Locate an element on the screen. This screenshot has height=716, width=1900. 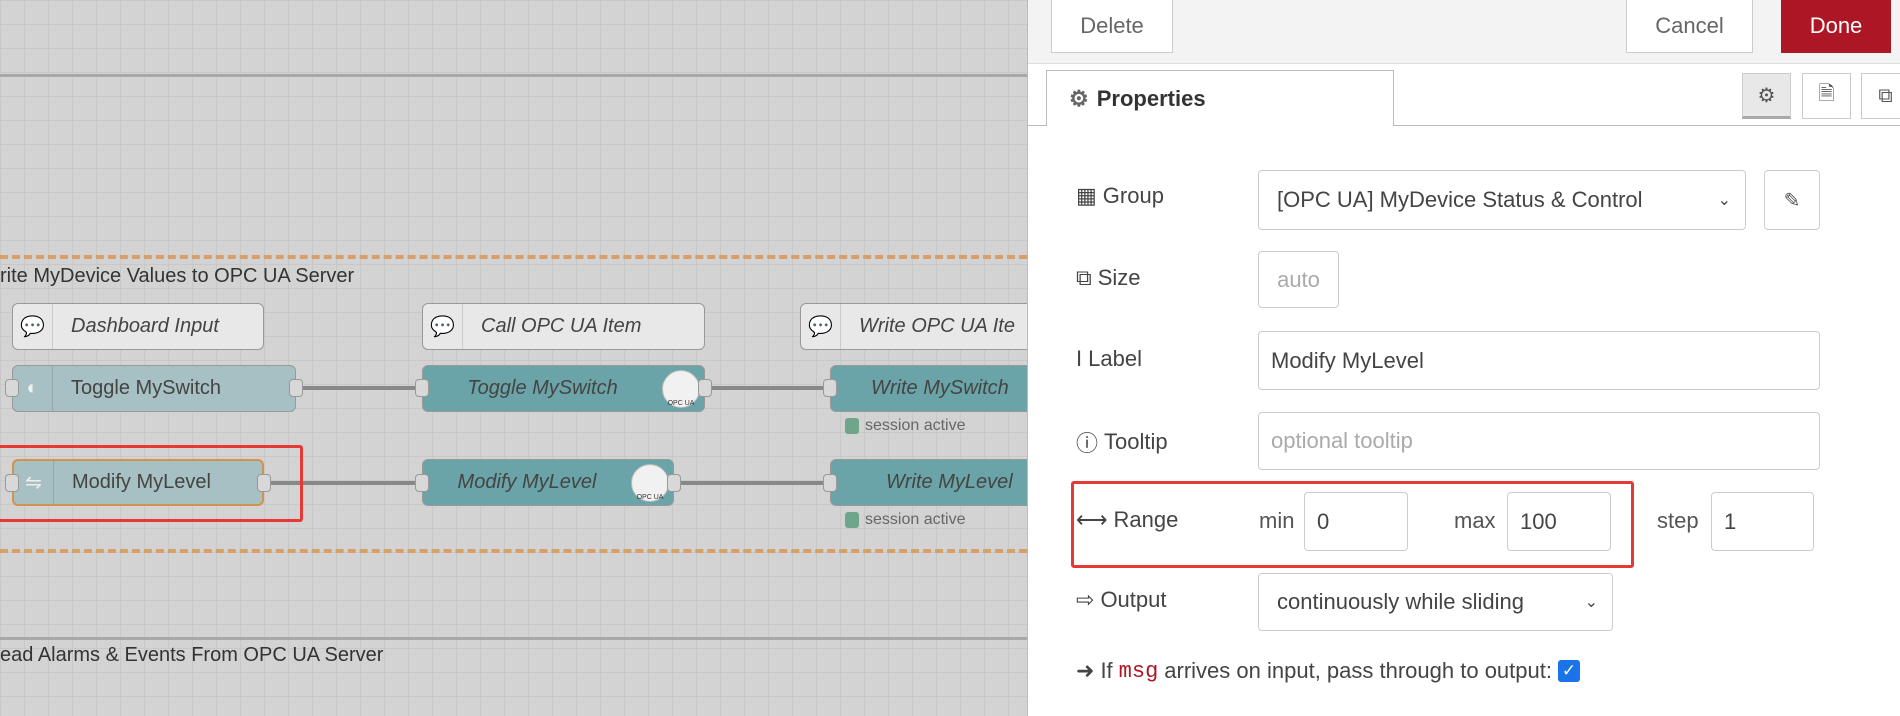
step-label: step is located at coordinates (1678, 520).